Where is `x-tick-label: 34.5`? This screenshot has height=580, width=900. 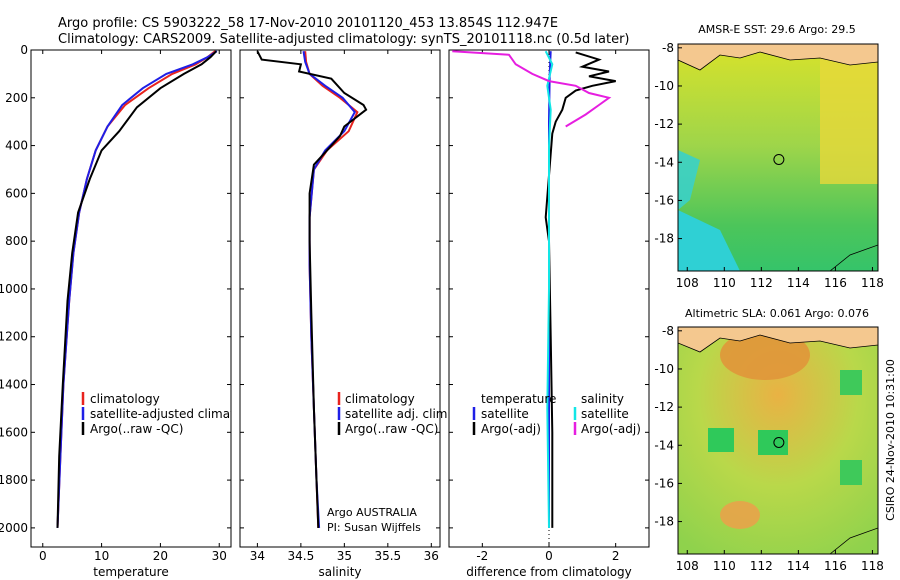 x-tick-label: 34.5 is located at coordinates (301, 556).